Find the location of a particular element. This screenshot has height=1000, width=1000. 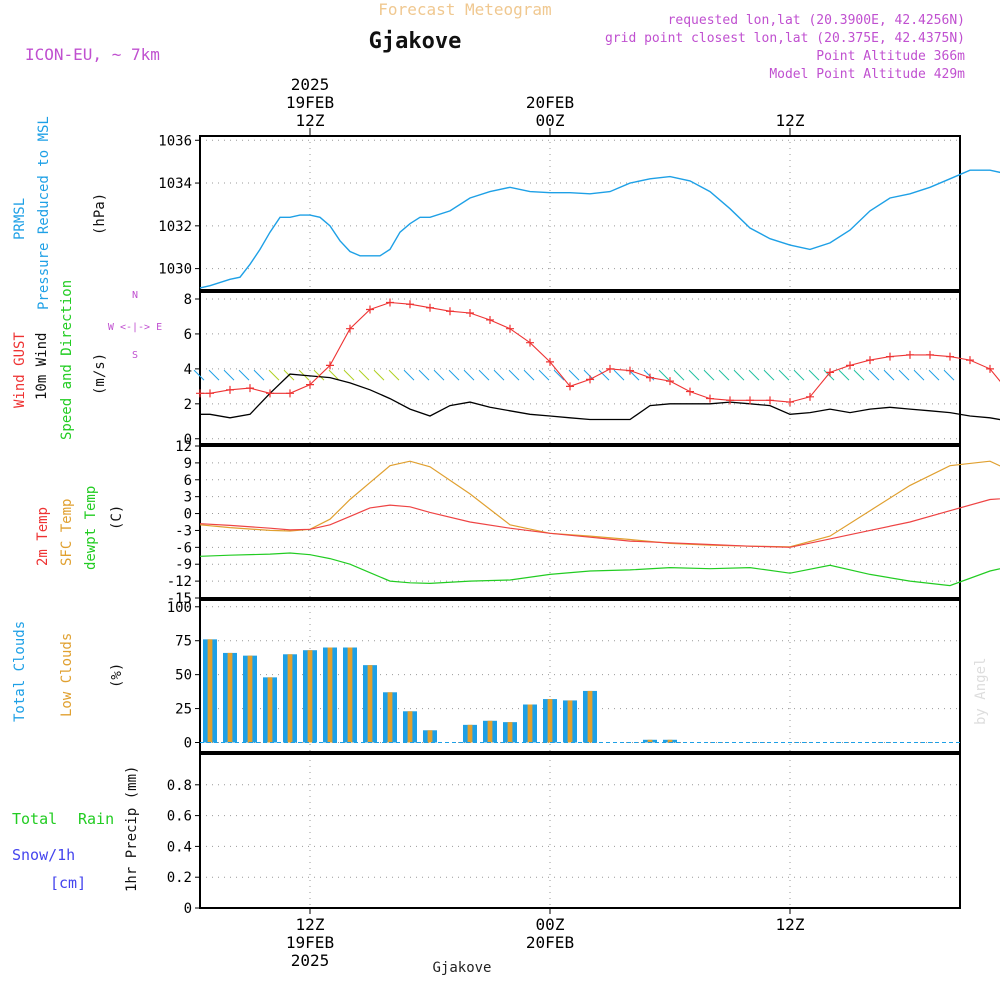

y-tick-label: 0.8 is located at coordinates (179, 786).